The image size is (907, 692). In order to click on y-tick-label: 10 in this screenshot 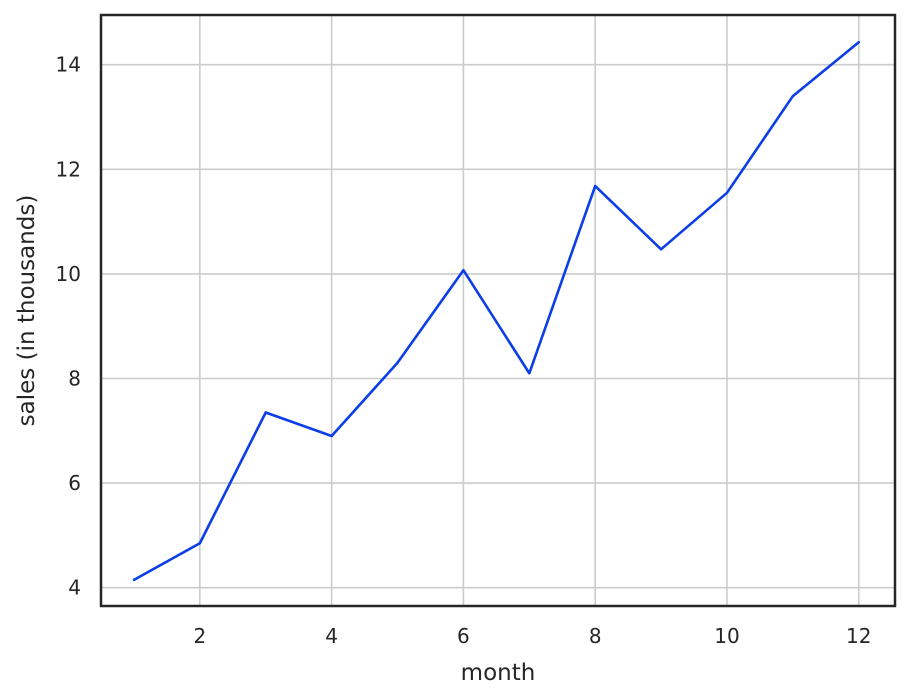, I will do `click(68, 274)`.